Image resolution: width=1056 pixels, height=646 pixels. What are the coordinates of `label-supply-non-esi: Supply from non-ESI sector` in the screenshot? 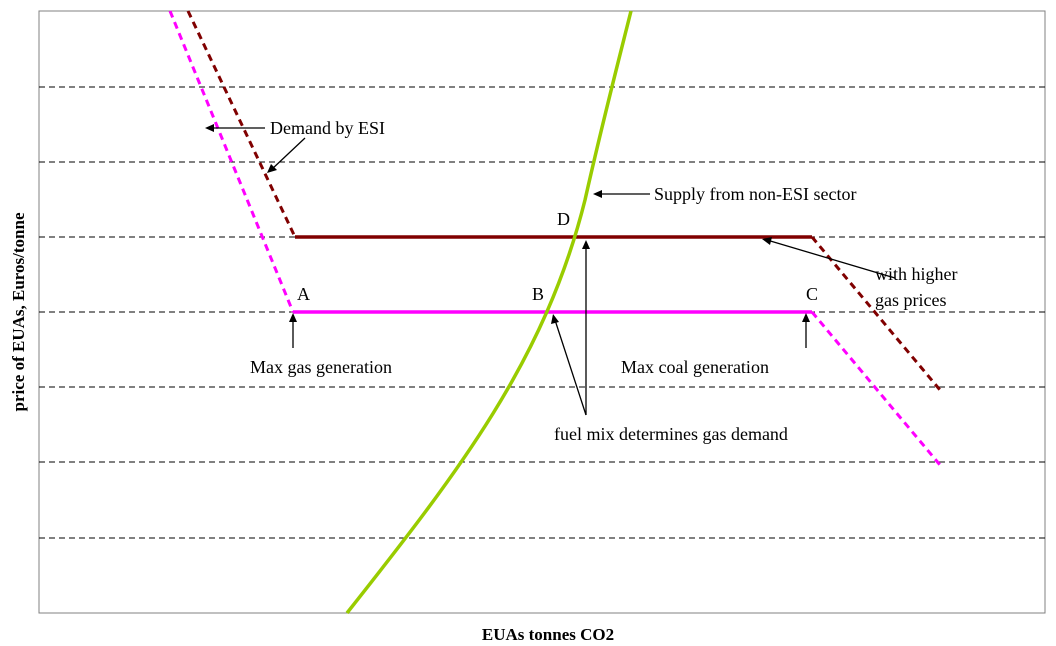 It's located at (755, 194).